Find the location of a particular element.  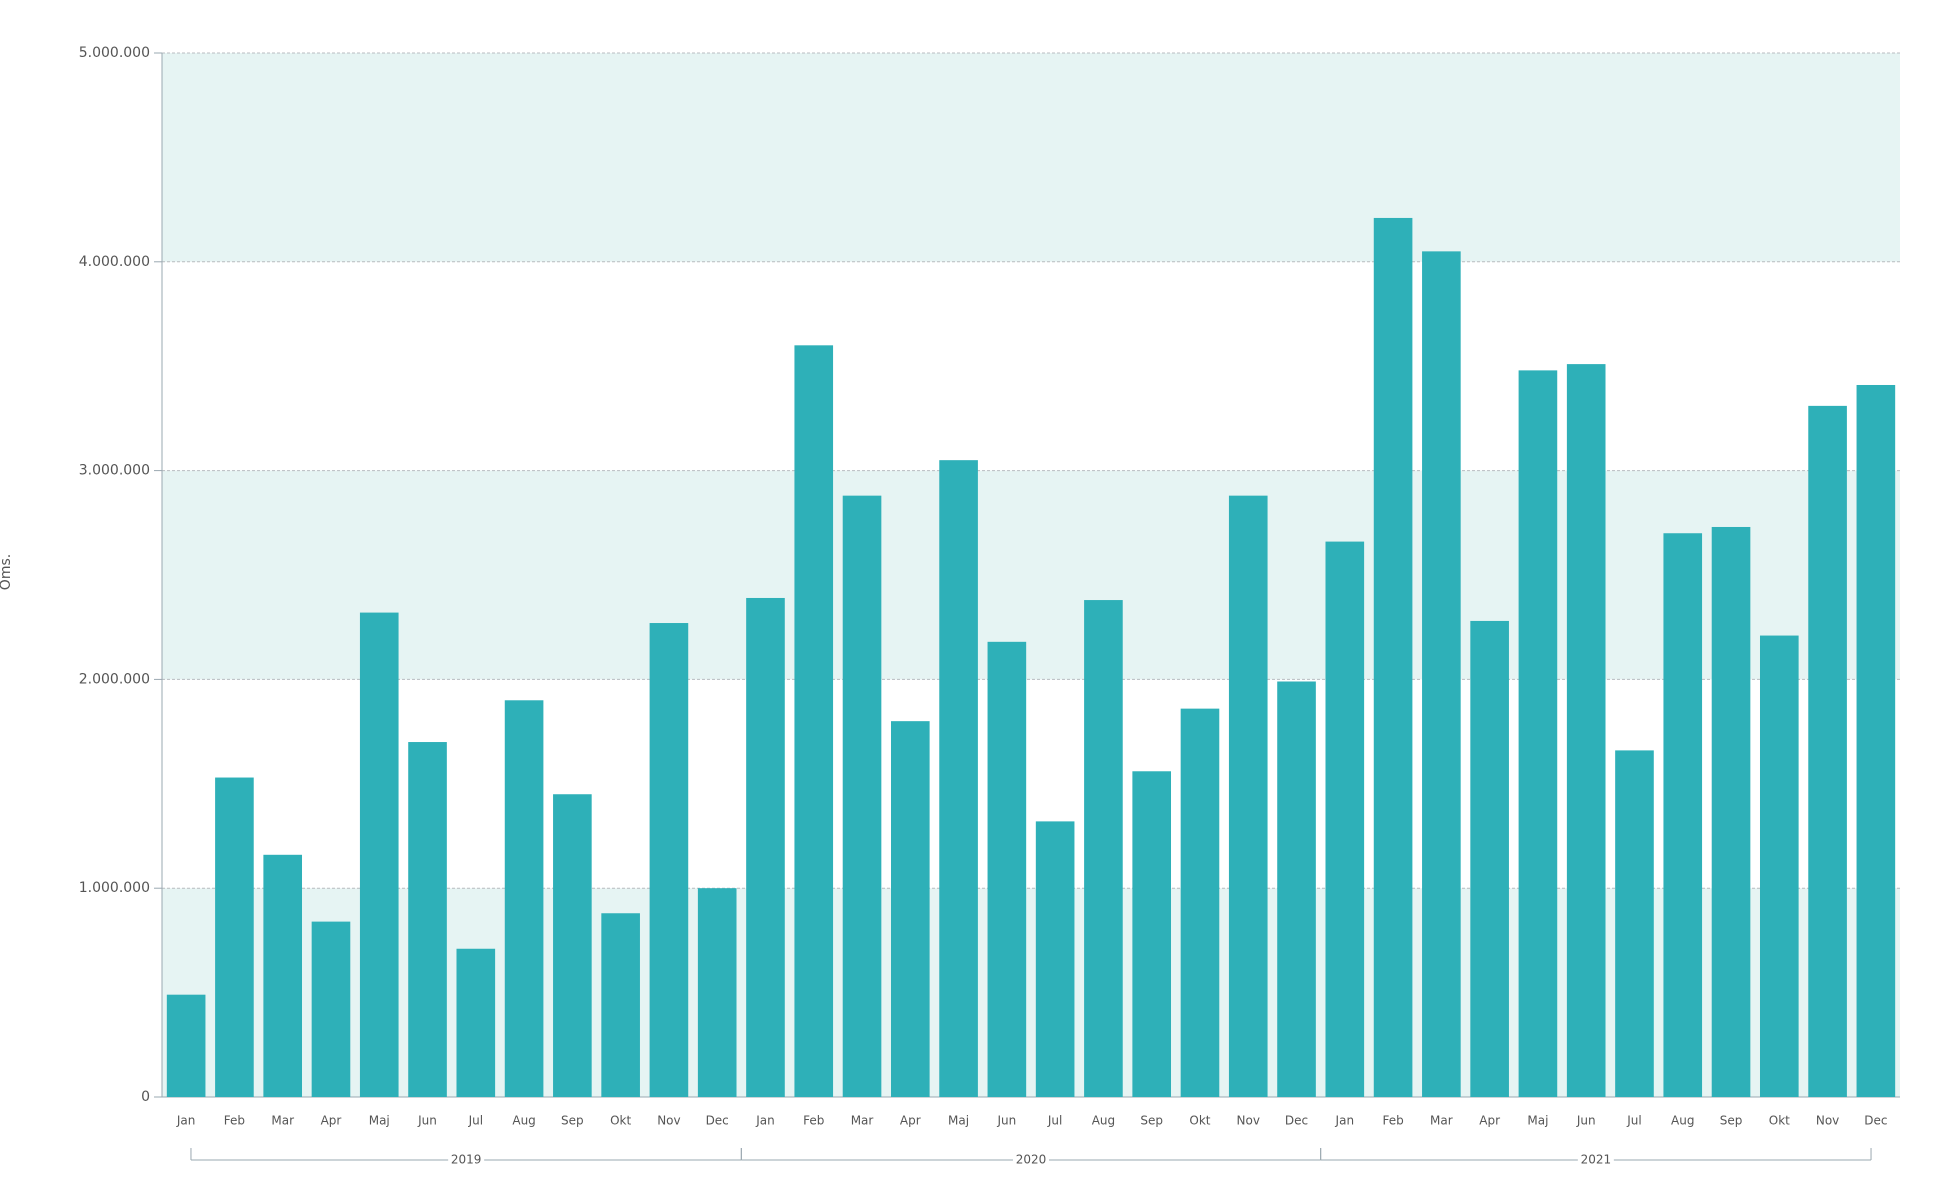

y-tick-label: 5.000.000 is located at coordinates (114, 53).